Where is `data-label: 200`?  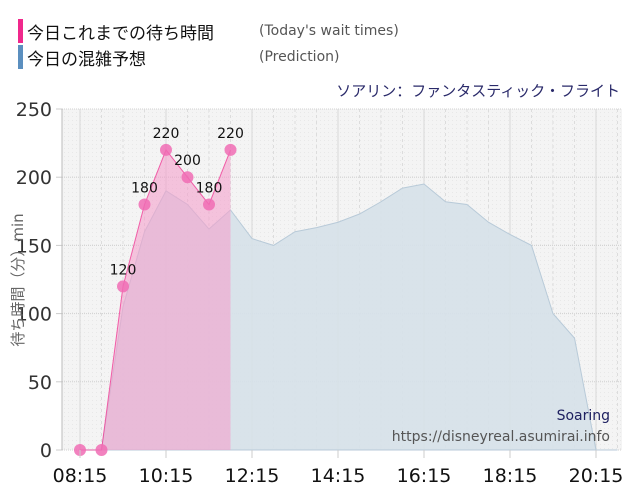
data-label: 200 is located at coordinates (187, 161).